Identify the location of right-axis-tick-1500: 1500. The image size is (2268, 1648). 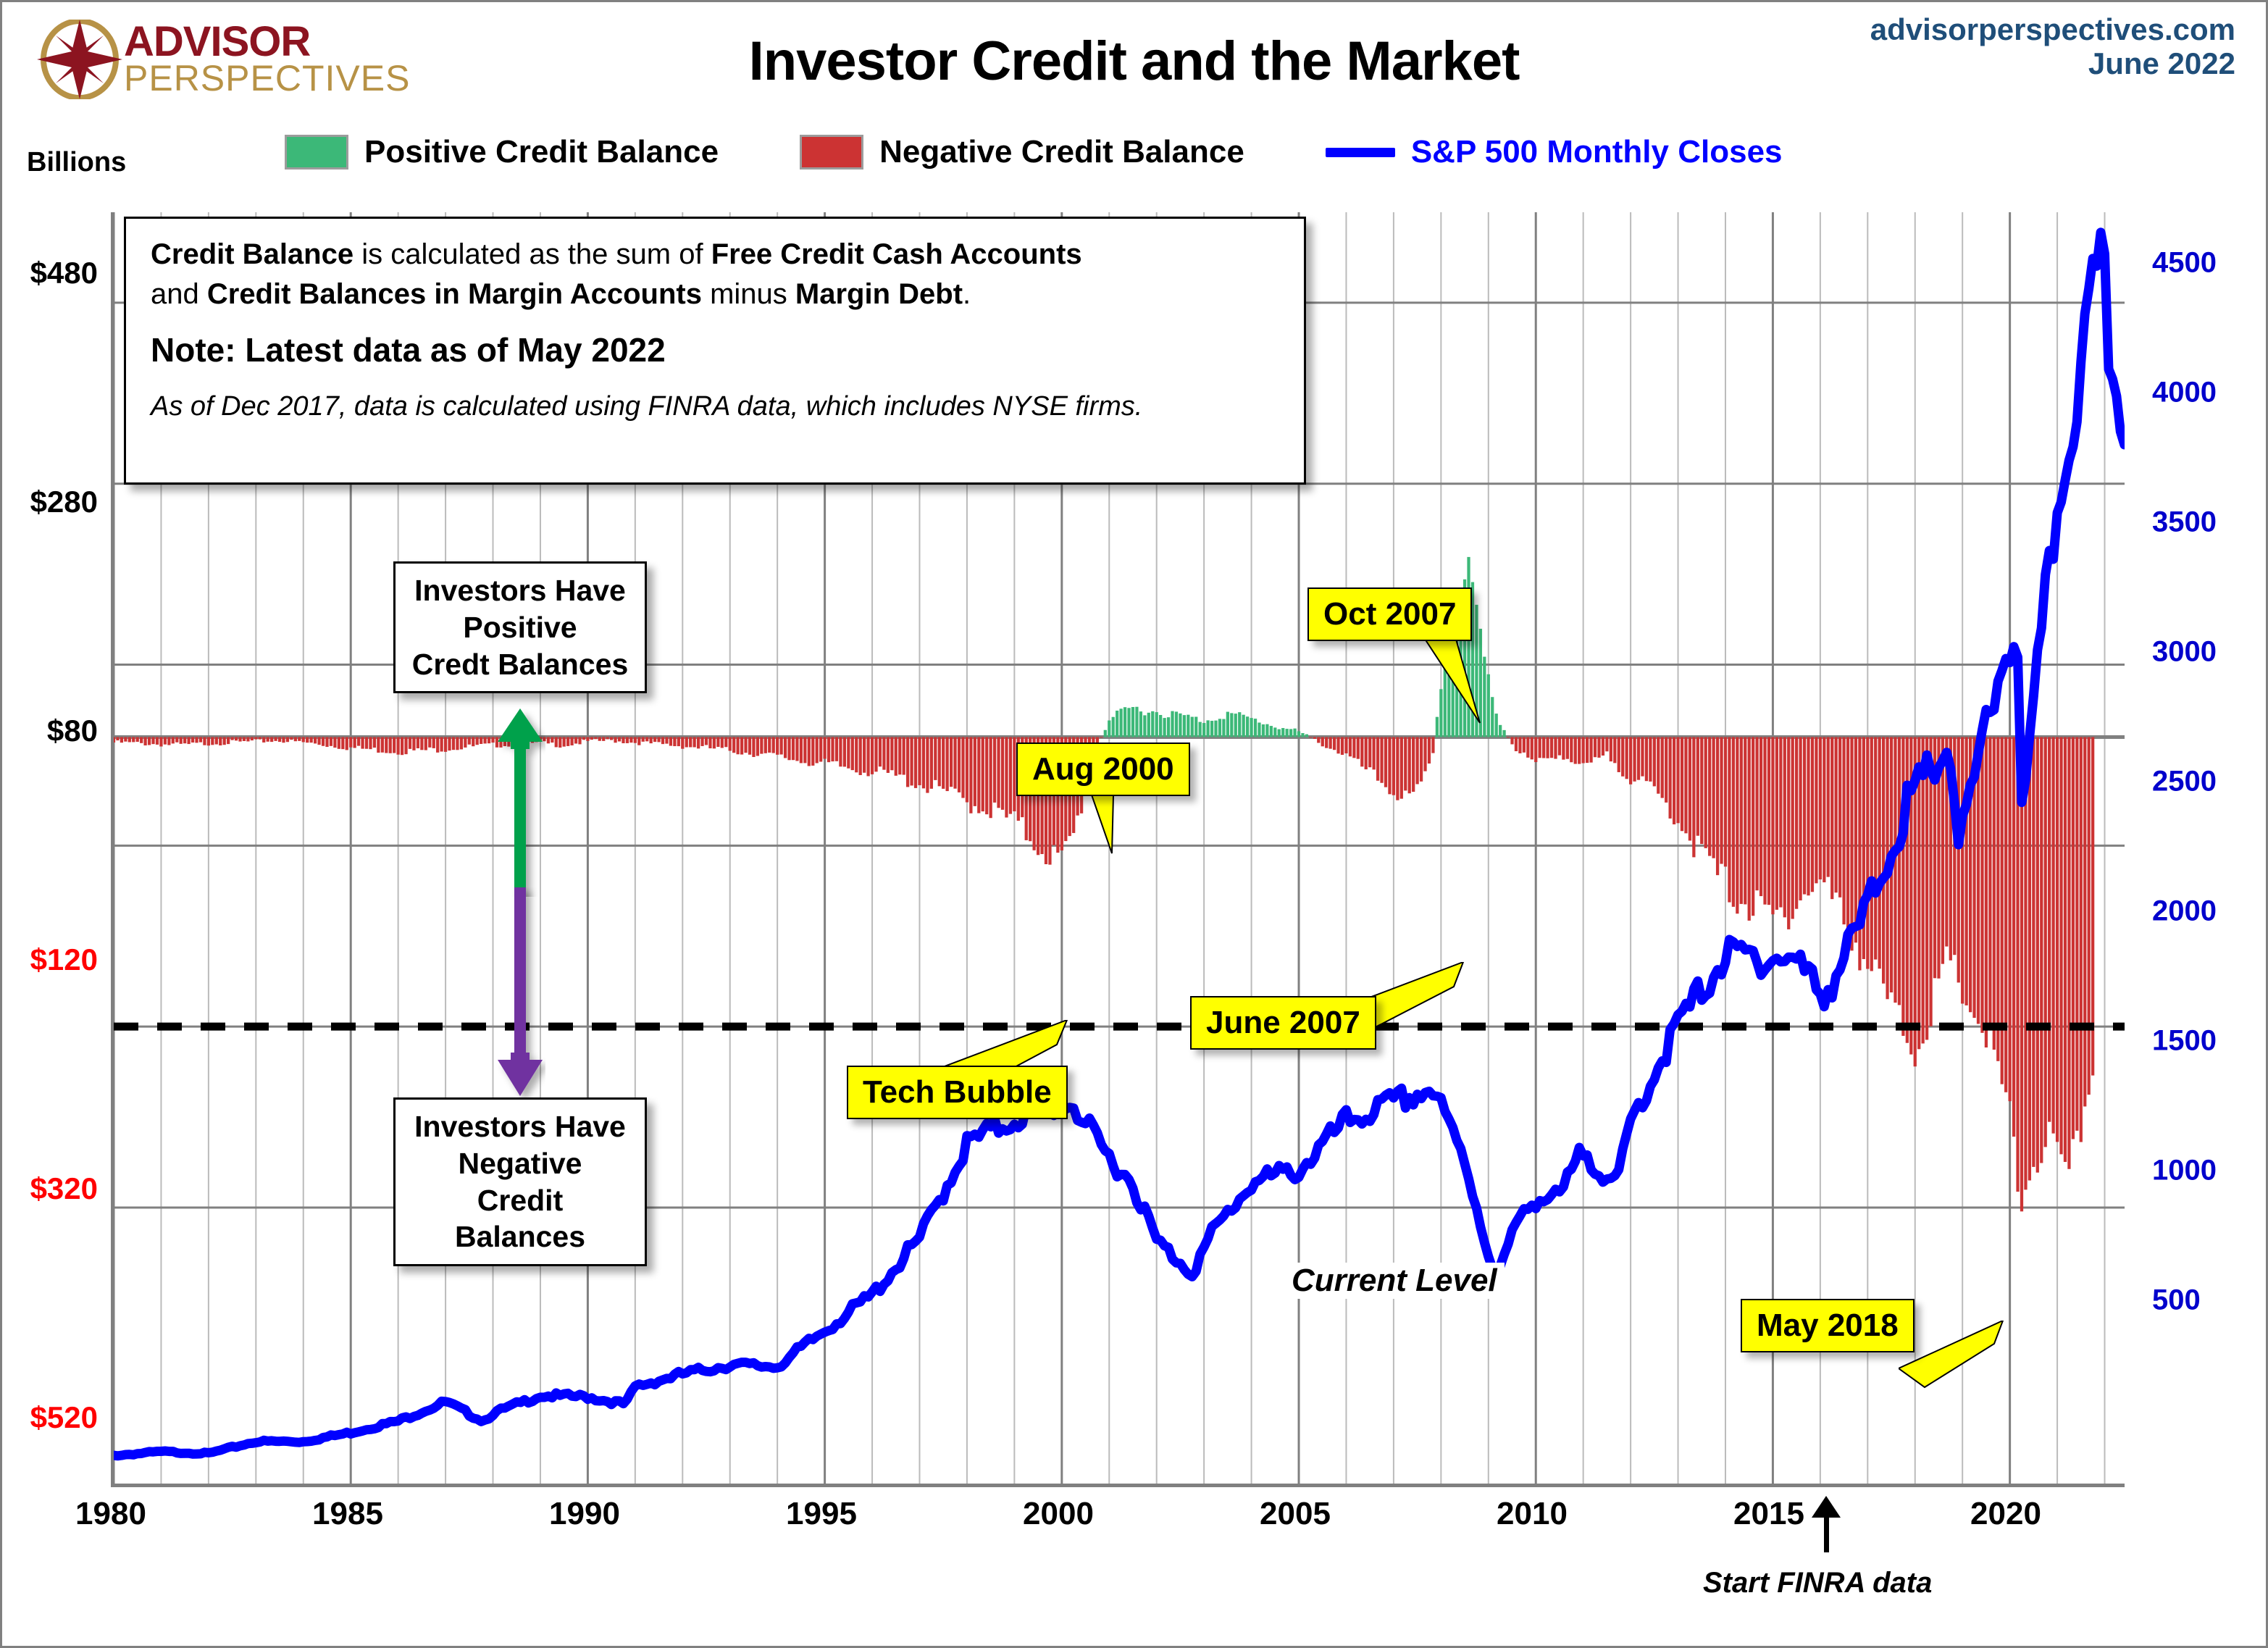
(2185, 1040).